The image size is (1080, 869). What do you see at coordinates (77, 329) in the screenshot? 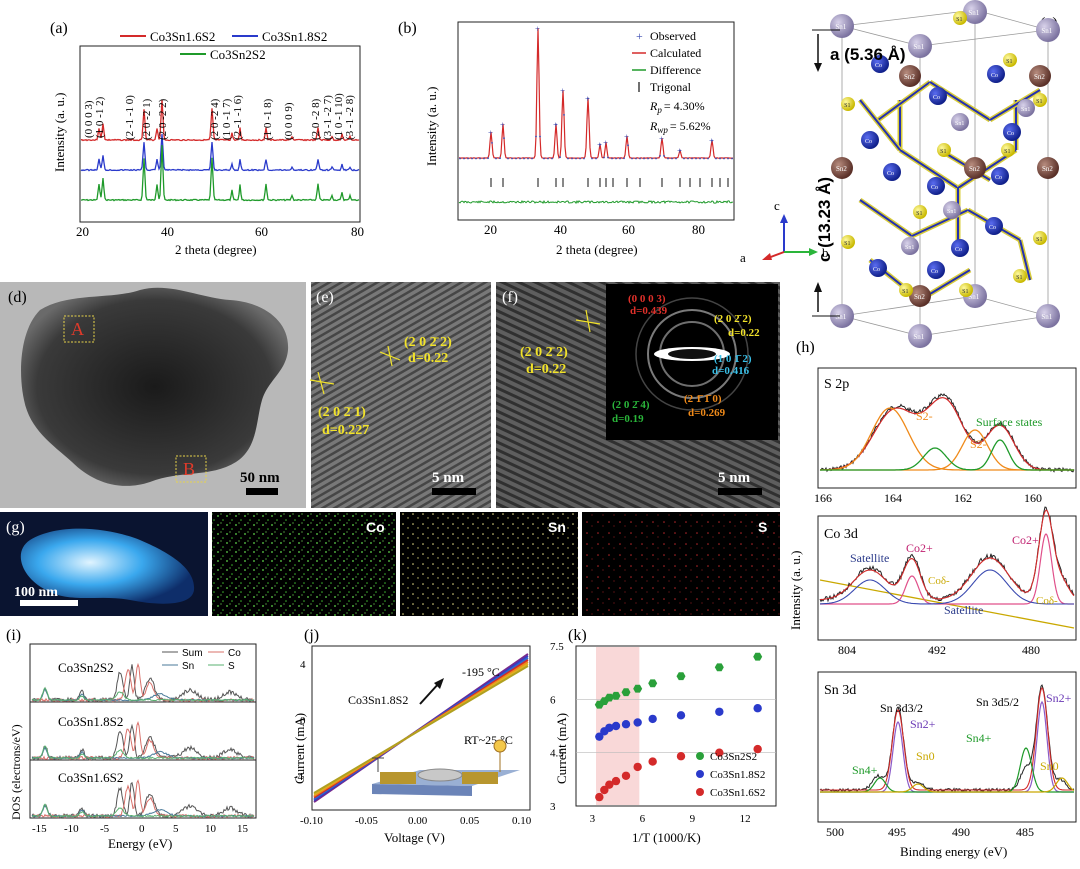
I see `region-a-label: A` at bounding box center [77, 329].